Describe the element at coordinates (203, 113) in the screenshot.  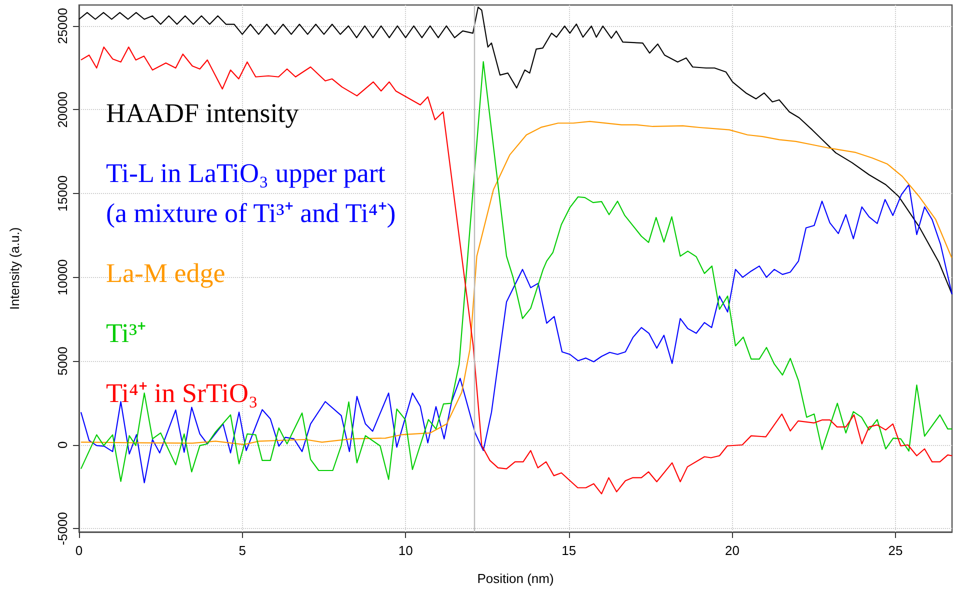
I see `text: HAADF intensity` at that location.